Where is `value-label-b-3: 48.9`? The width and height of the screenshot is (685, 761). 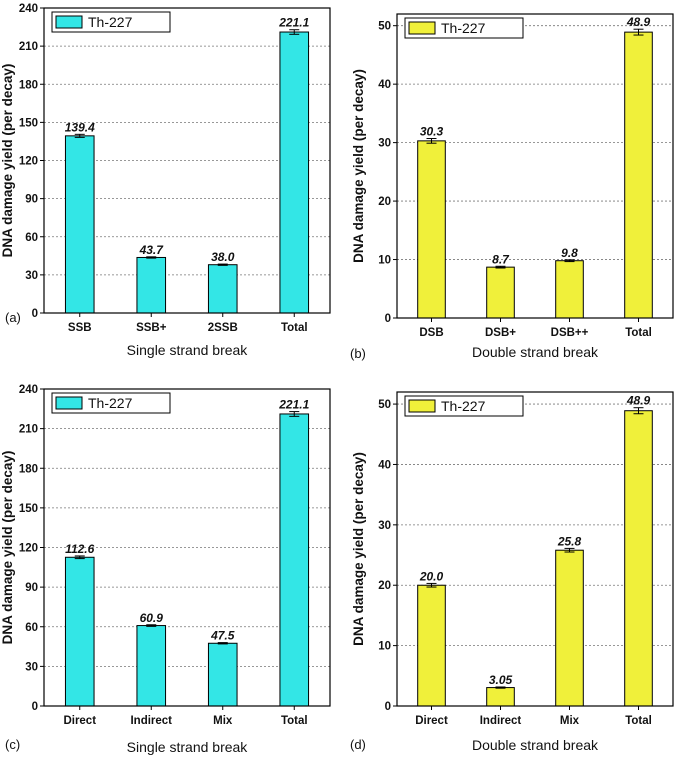 value-label-b-3: 48.9 is located at coordinates (638, 22).